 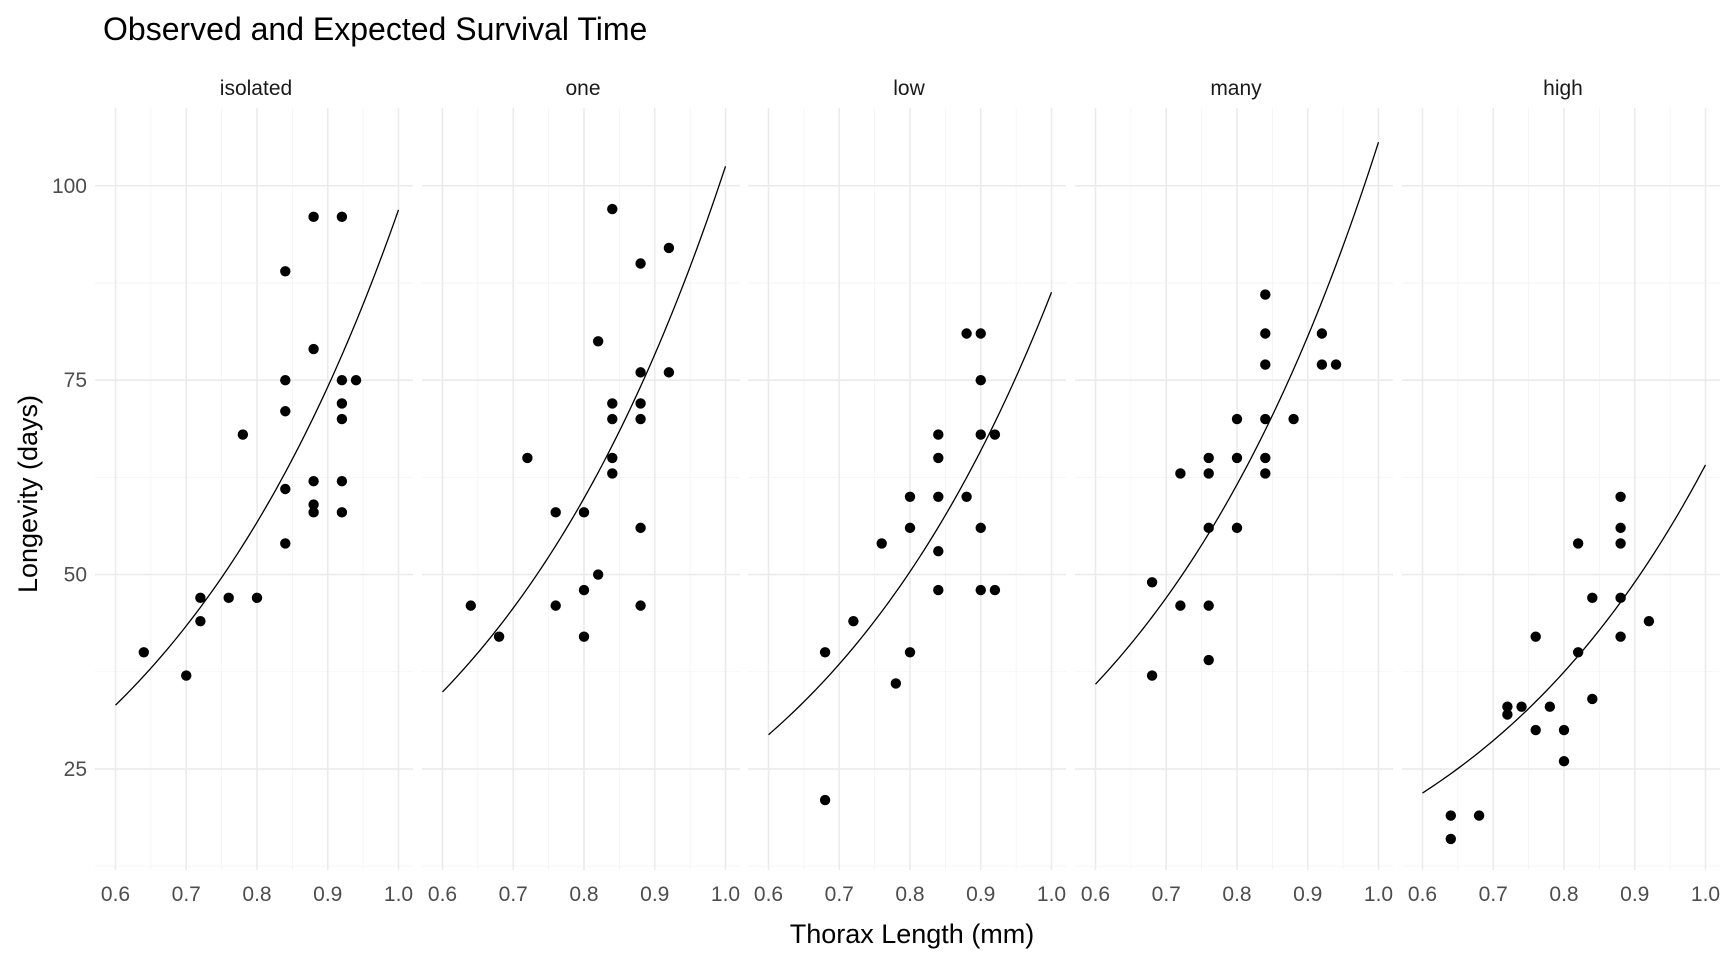 What do you see at coordinates (375, 29) in the screenshot?
I see `chart-title: Observed and Expected Survival Time` at bounding box center [375, 29].